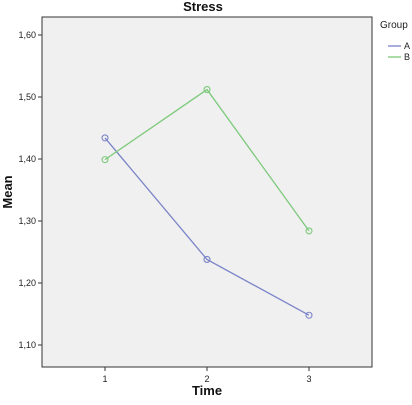  What do you see at coordinates (394, 25) in the screenshot?
I see `legend-title: Group` at bounding box center [394, 25].